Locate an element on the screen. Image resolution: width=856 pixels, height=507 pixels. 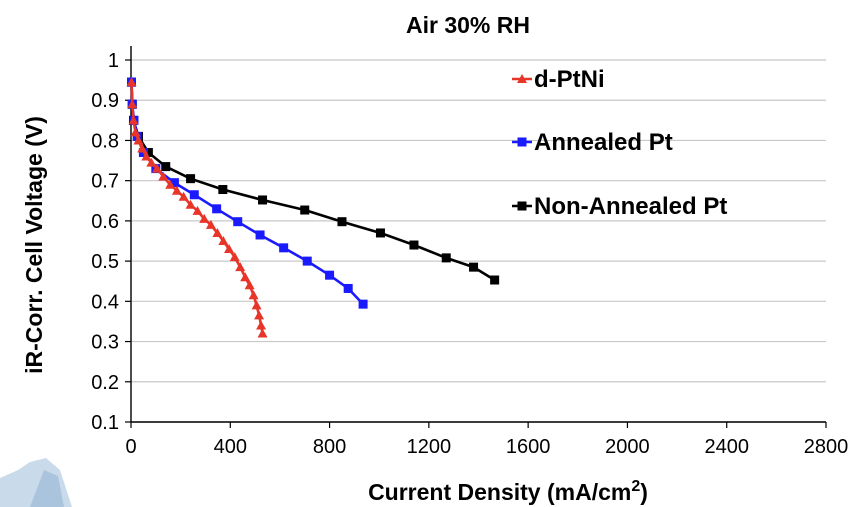
legend: d-PtNi Annealed Pt Non-Annealed Pt is located at coordinates (619, 143).